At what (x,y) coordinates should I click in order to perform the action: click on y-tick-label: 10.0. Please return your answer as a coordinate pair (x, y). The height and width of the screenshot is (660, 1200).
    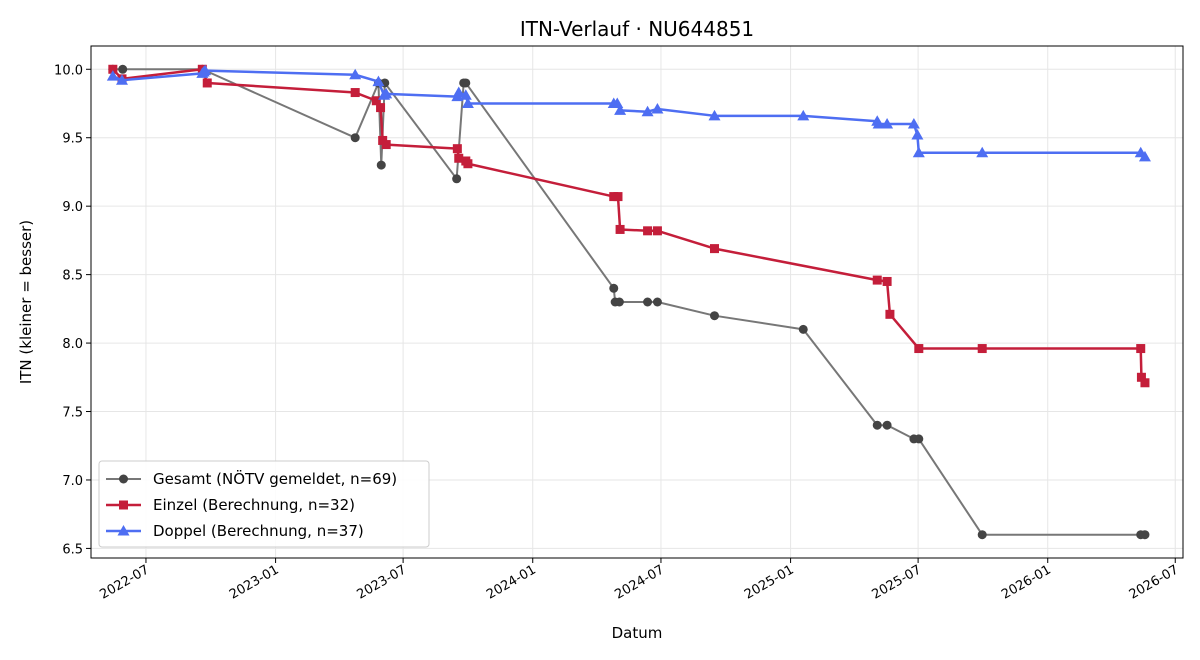
    Looking at the image, I should click on (68, 70).